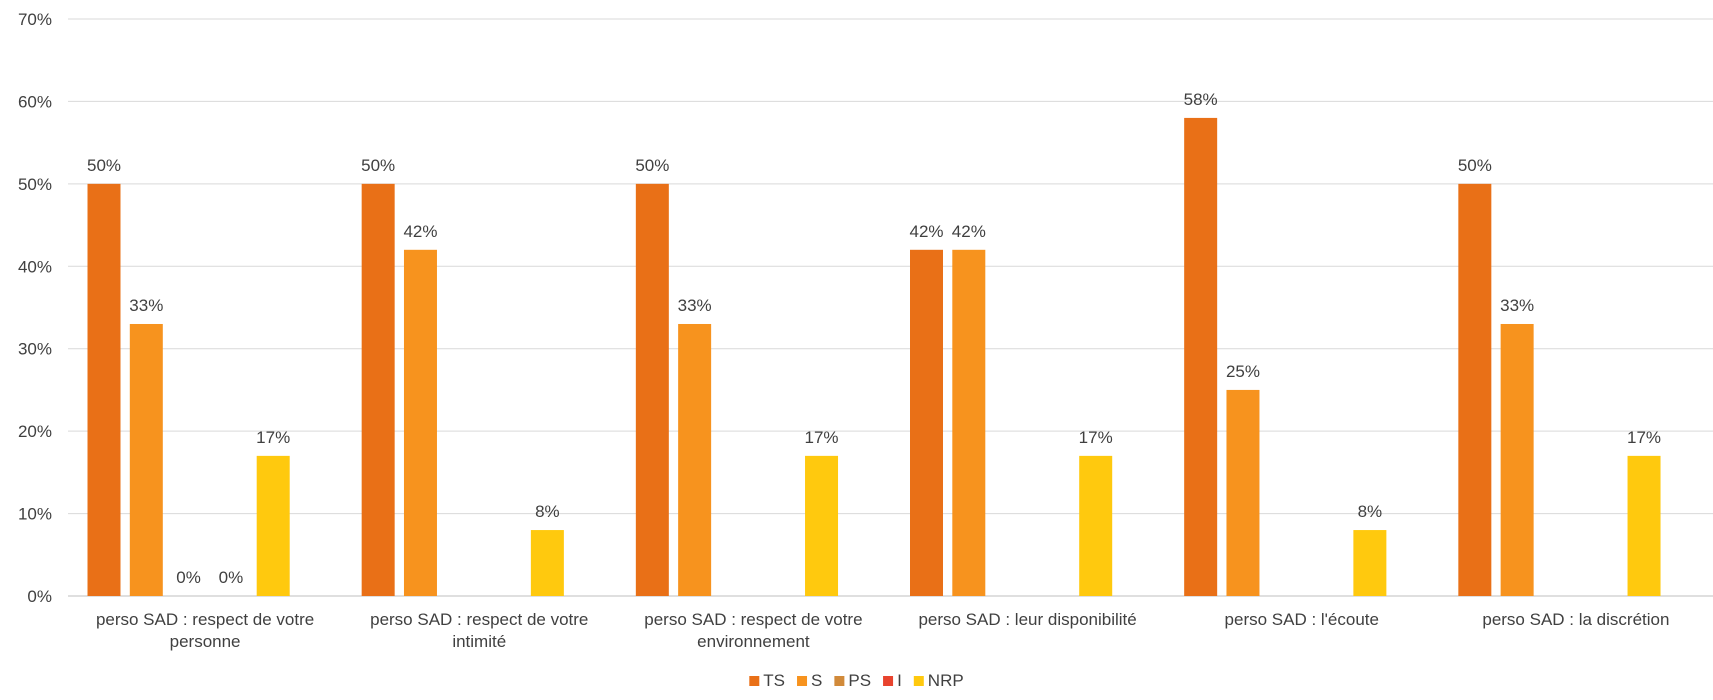 This screenshot has width=1713, height=700. I want to click on category-label: perso SAD : la discrétion, so click(1575, 619).